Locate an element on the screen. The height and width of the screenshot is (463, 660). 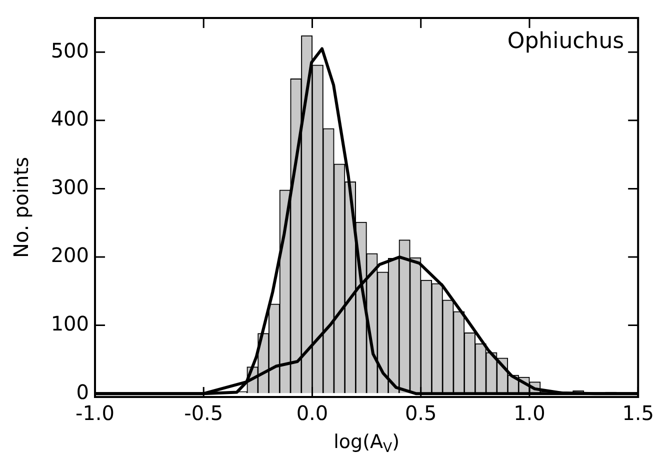
y-tick-label: 200 is located at coordinates (69, 255).